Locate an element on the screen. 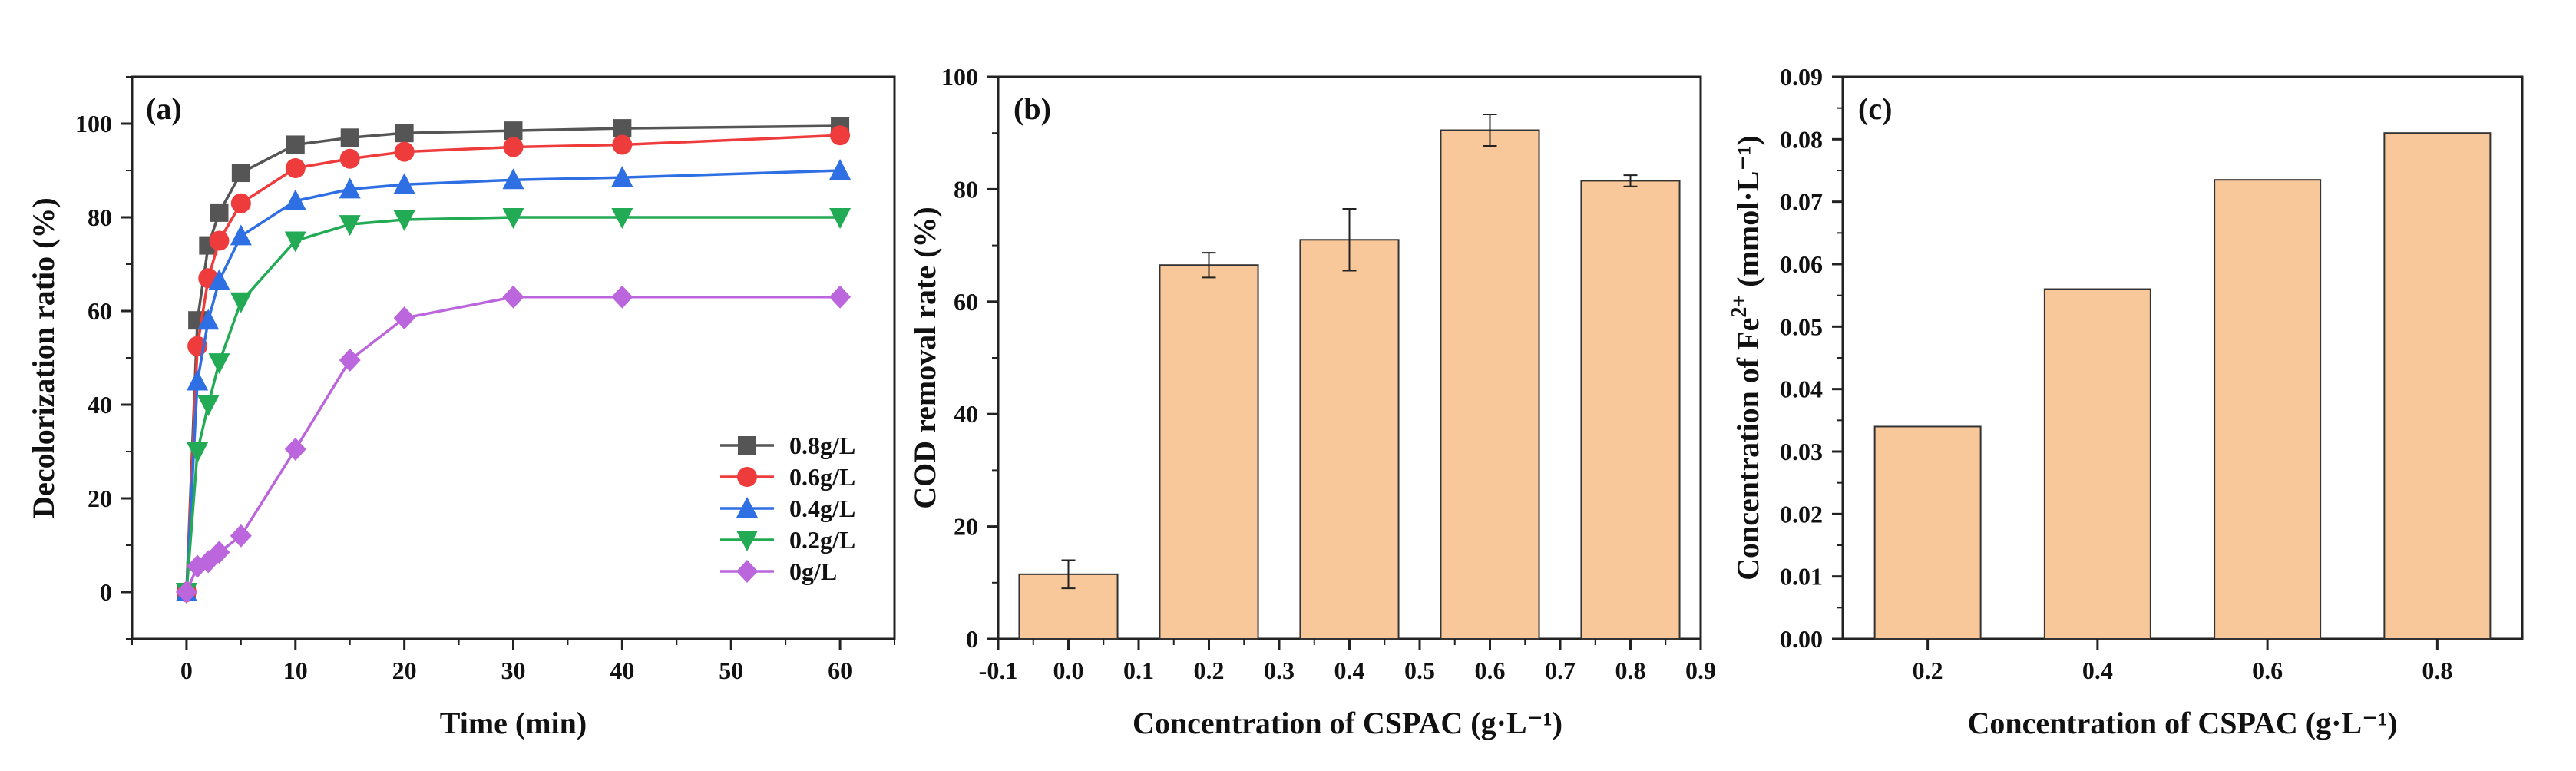 This screenshot has width=2576, height=771. x-tick-label: 40 is located at coordinates (622, 670).